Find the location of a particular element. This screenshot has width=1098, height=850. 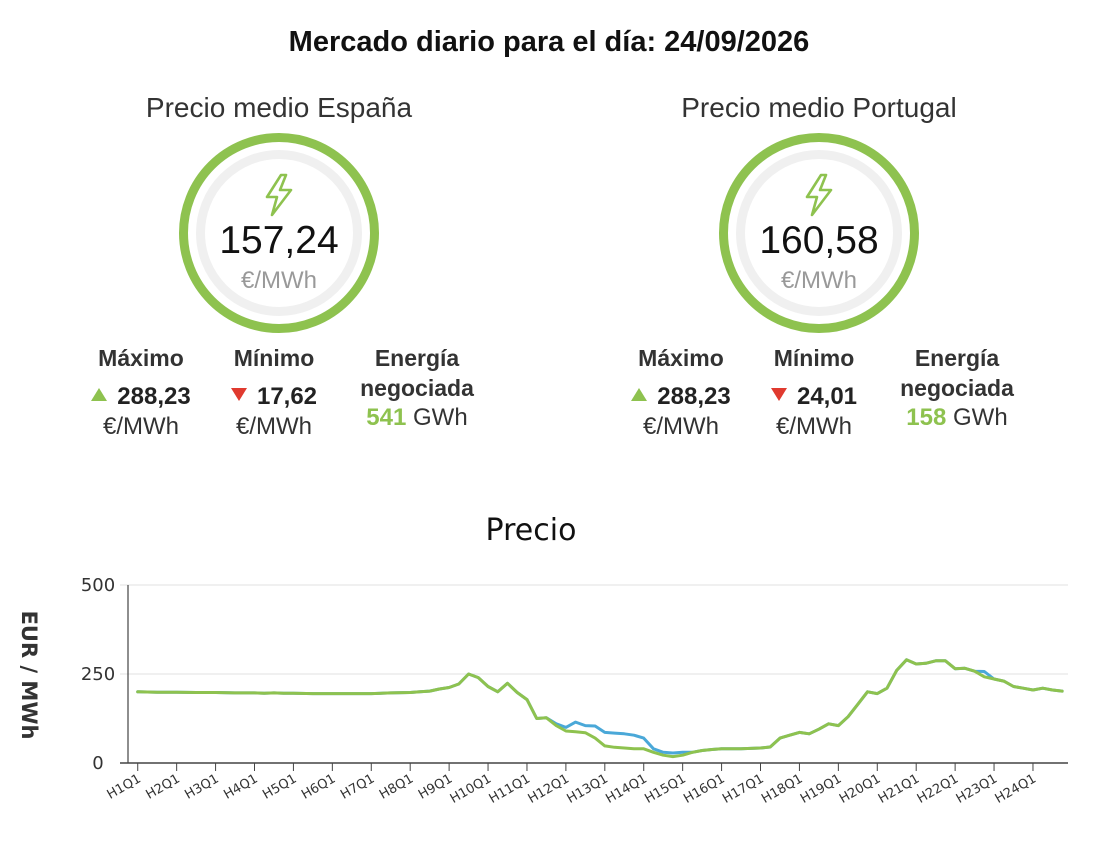

y-tick-labels: 0 250 500 is located at coordinates (98, 674).